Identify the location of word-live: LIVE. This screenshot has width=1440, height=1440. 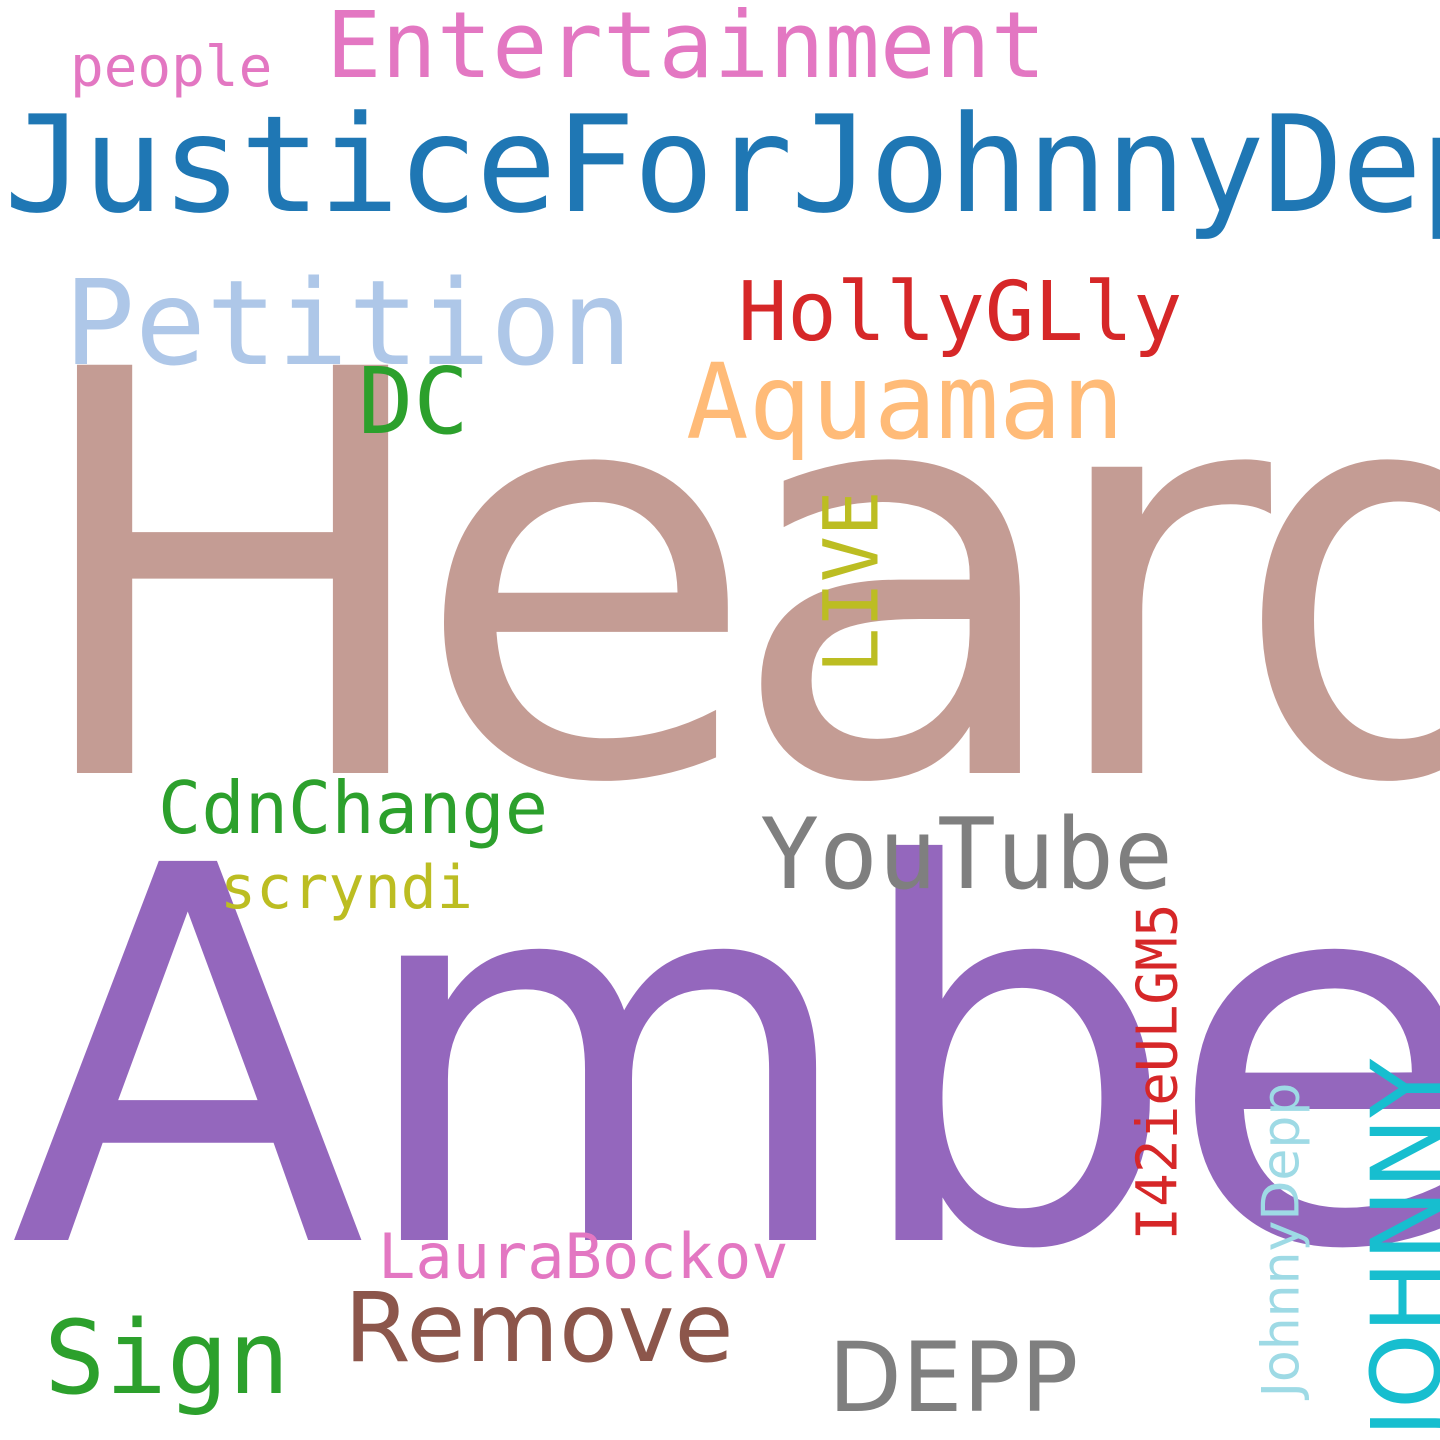
(851, 582).